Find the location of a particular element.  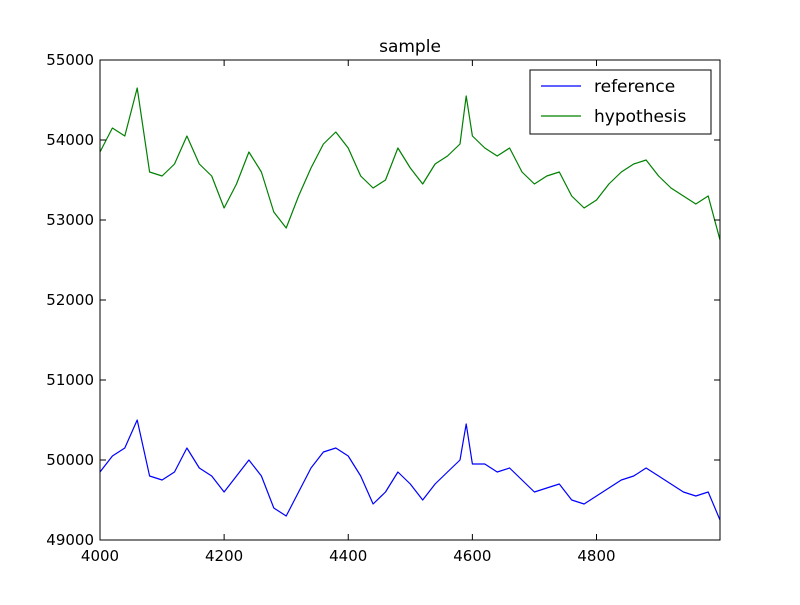

legend-box is located at coordinates (620, 102).